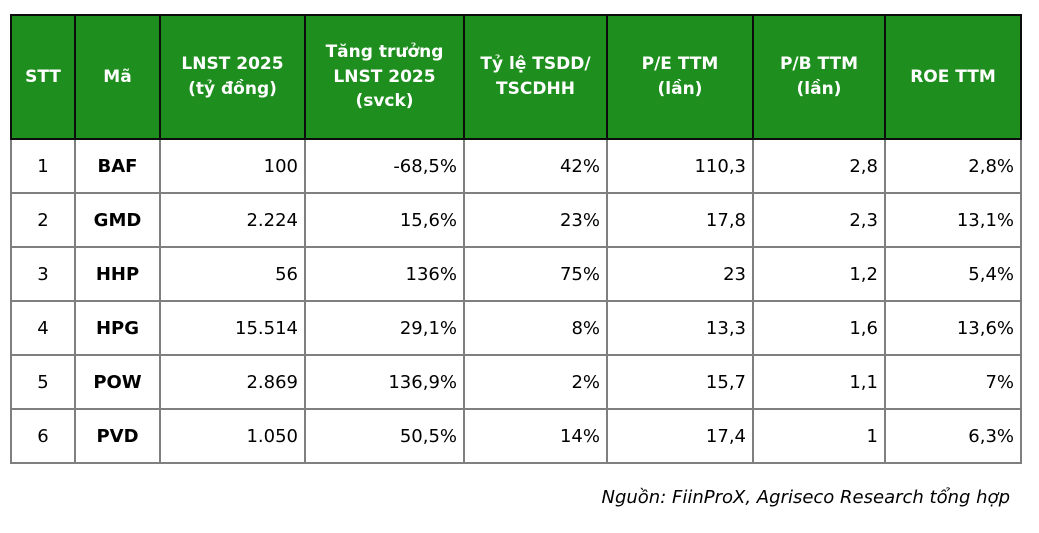 The height and width of the screenshot is (533, 1039). I want to click on cell-pe: 17,4, so click(680, 436).